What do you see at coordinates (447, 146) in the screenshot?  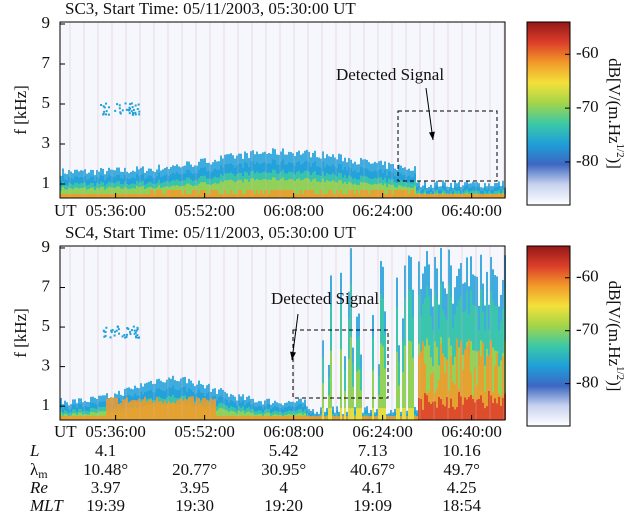 I see `detected-box` at bounding box center [447, 146].